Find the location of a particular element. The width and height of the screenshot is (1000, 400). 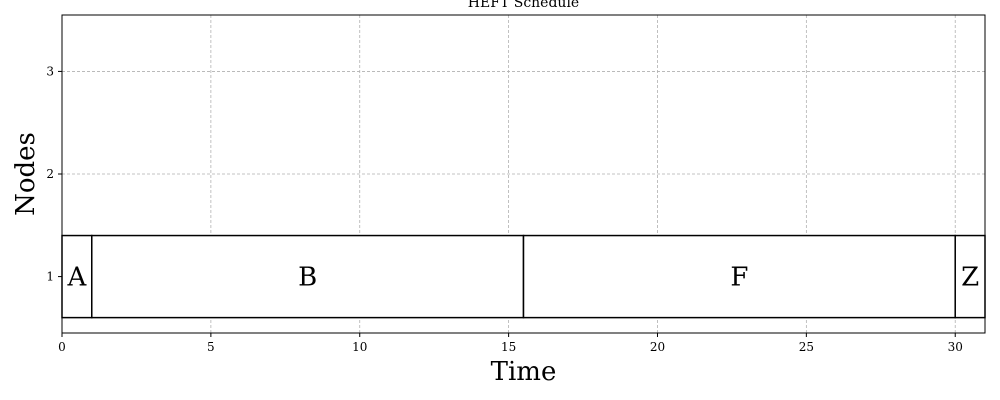

x-tick-label: 5 is located at coordinates (211, 347).